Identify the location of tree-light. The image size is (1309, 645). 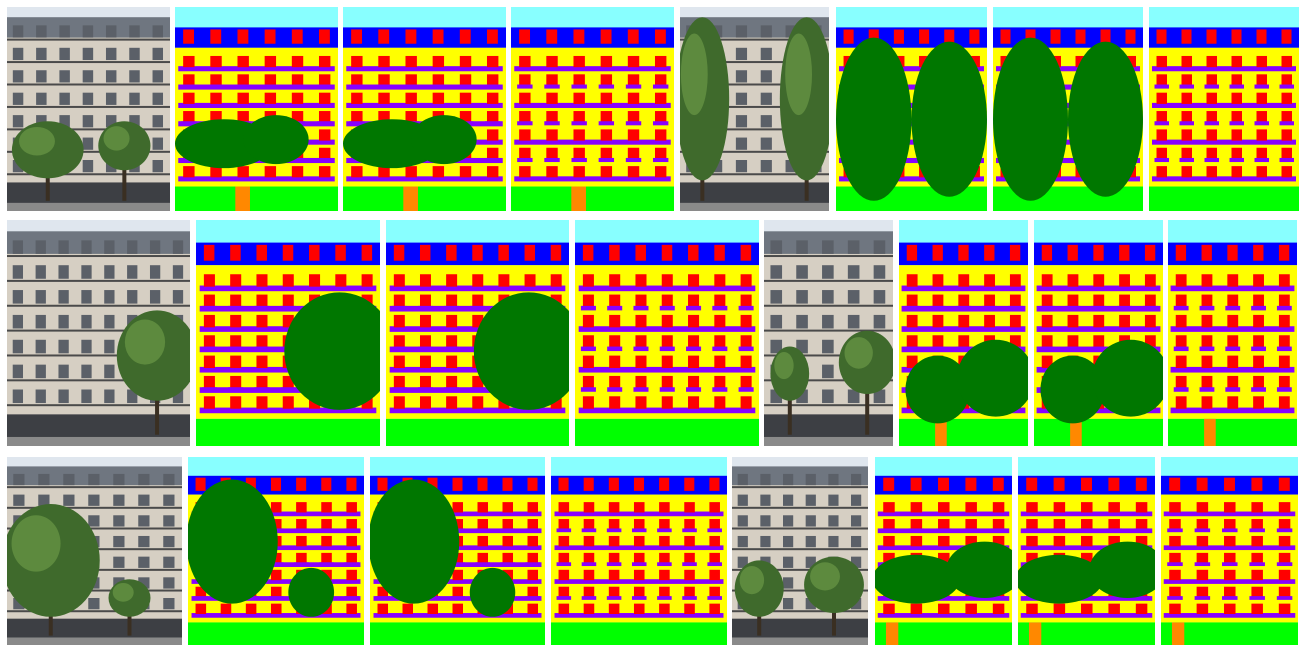
(825, 576).